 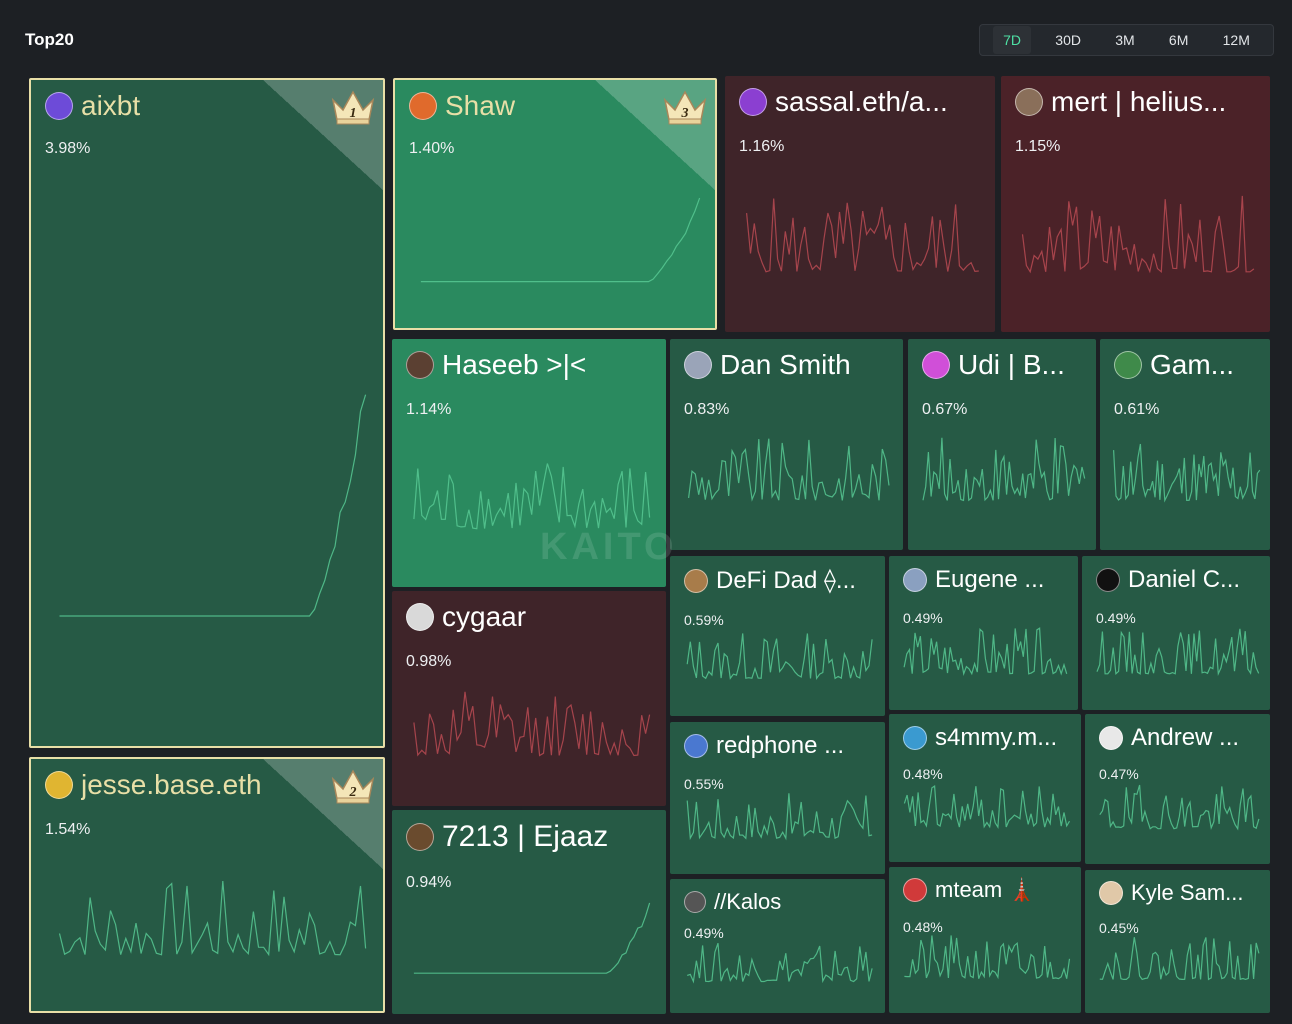 What do you see at coordinates (531, 106) in the screenshot?
I see `tile-header: Shaw` at bounding box center [531, 106].